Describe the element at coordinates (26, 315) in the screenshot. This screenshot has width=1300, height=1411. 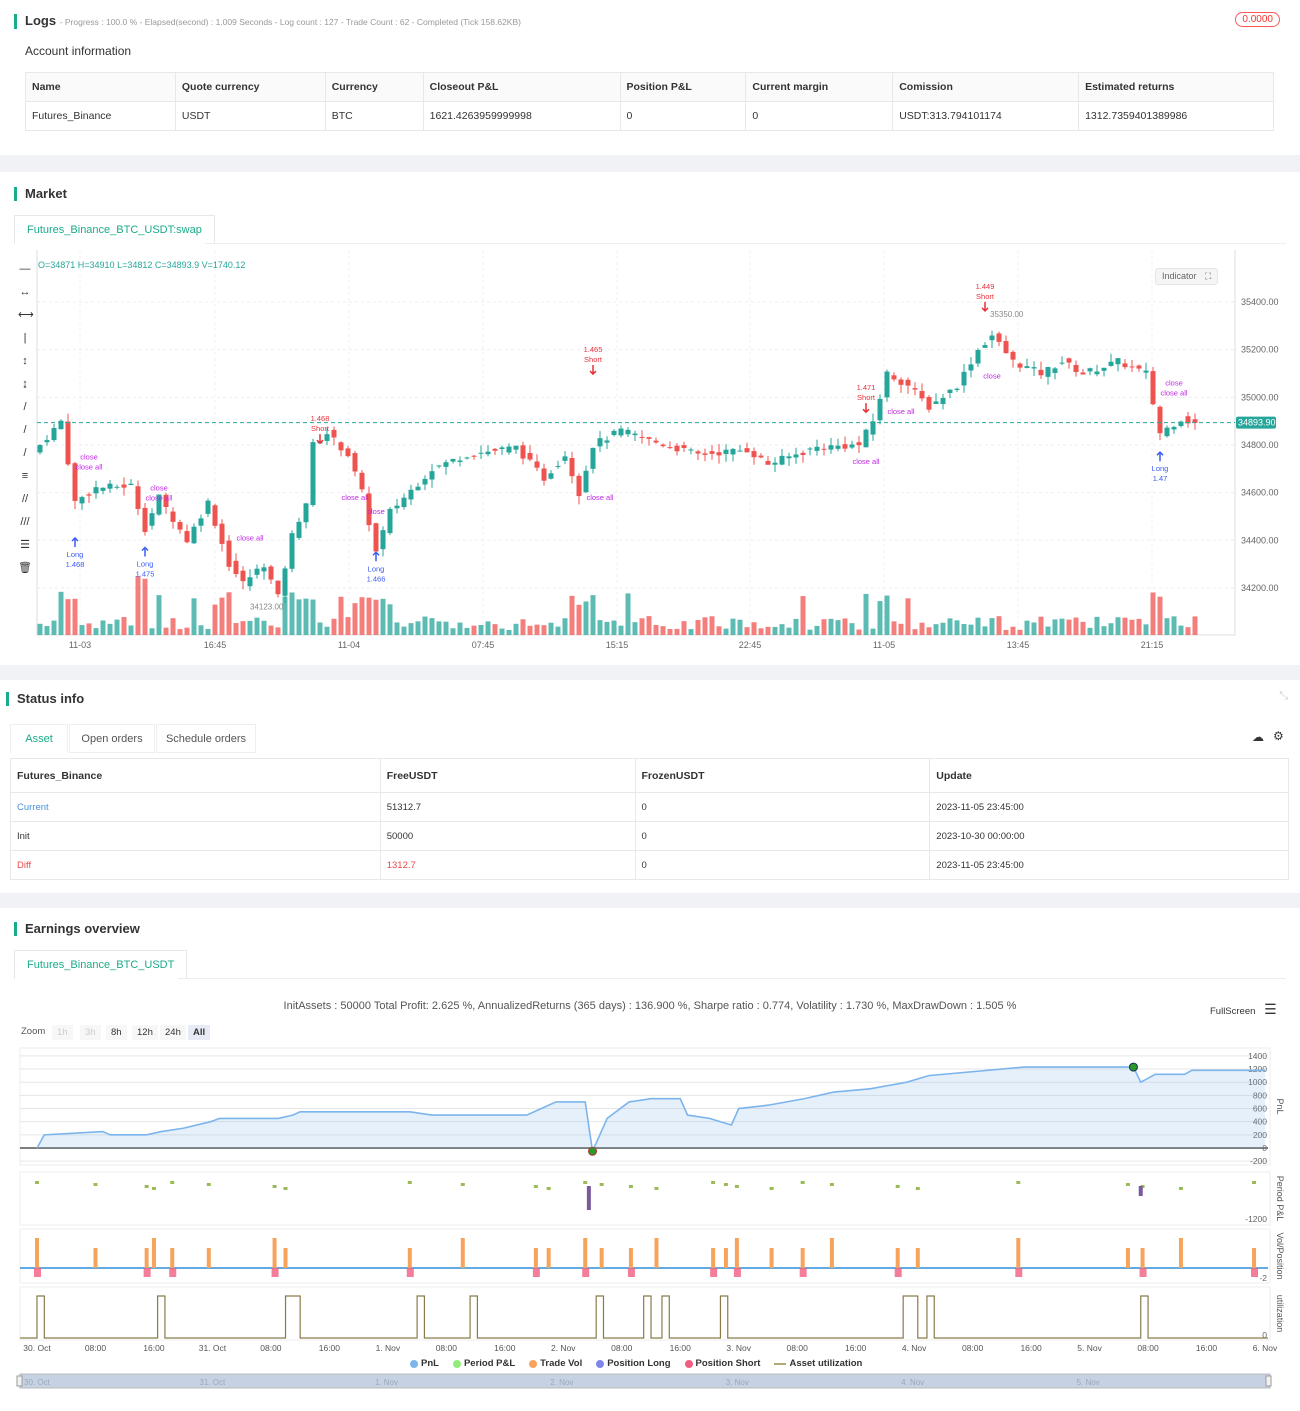
I see `drawing-tool-icon: ⟷` at that location.